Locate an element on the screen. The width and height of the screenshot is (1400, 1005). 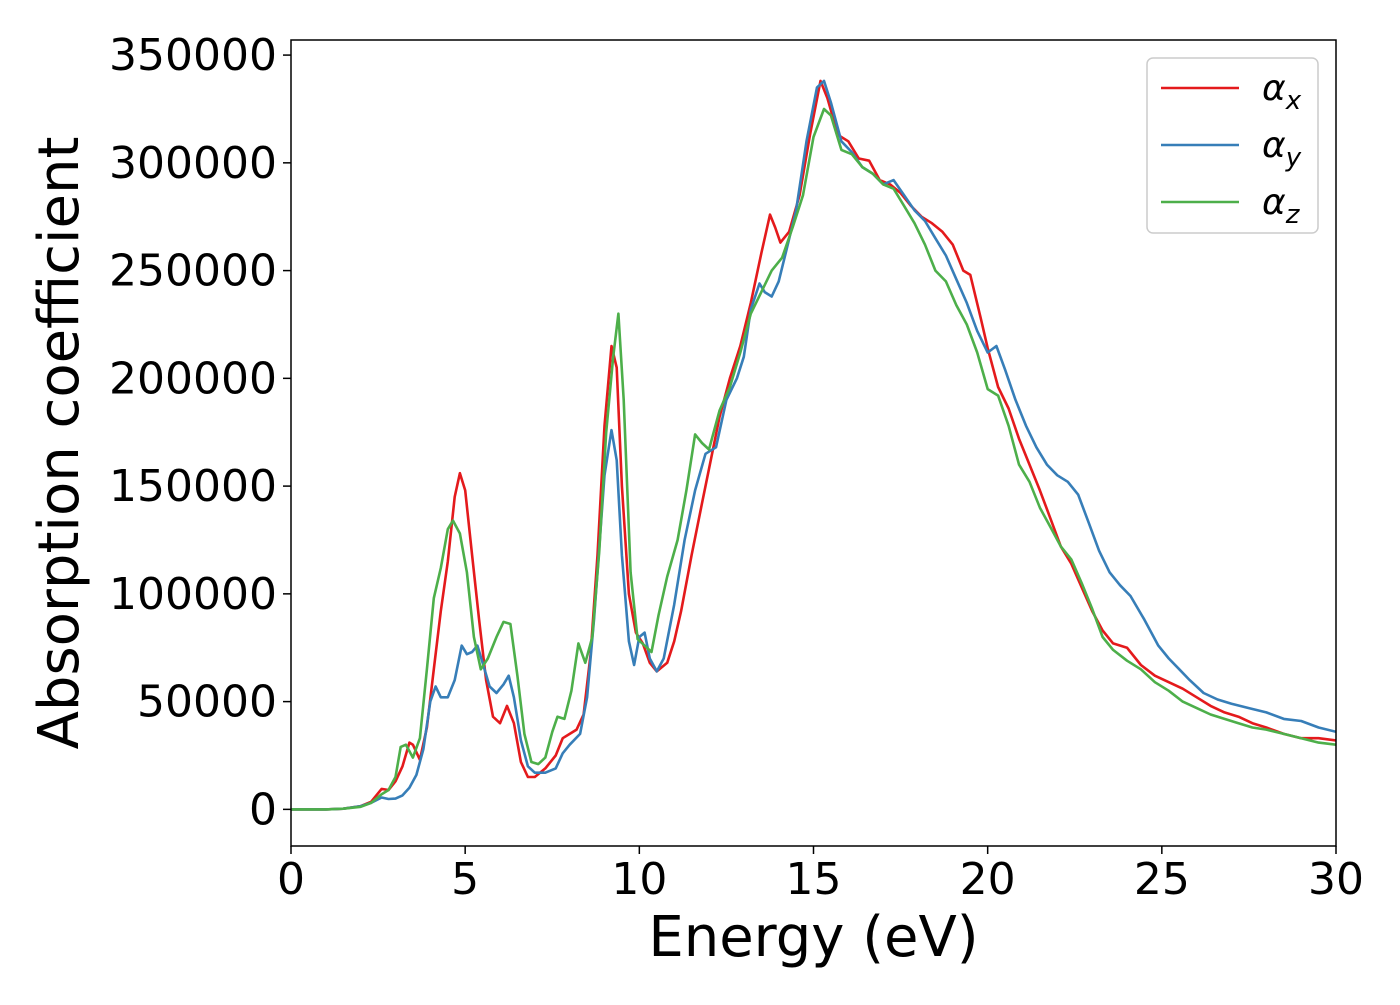
x-tick-label: 10 is located at coordinates (639, 879).